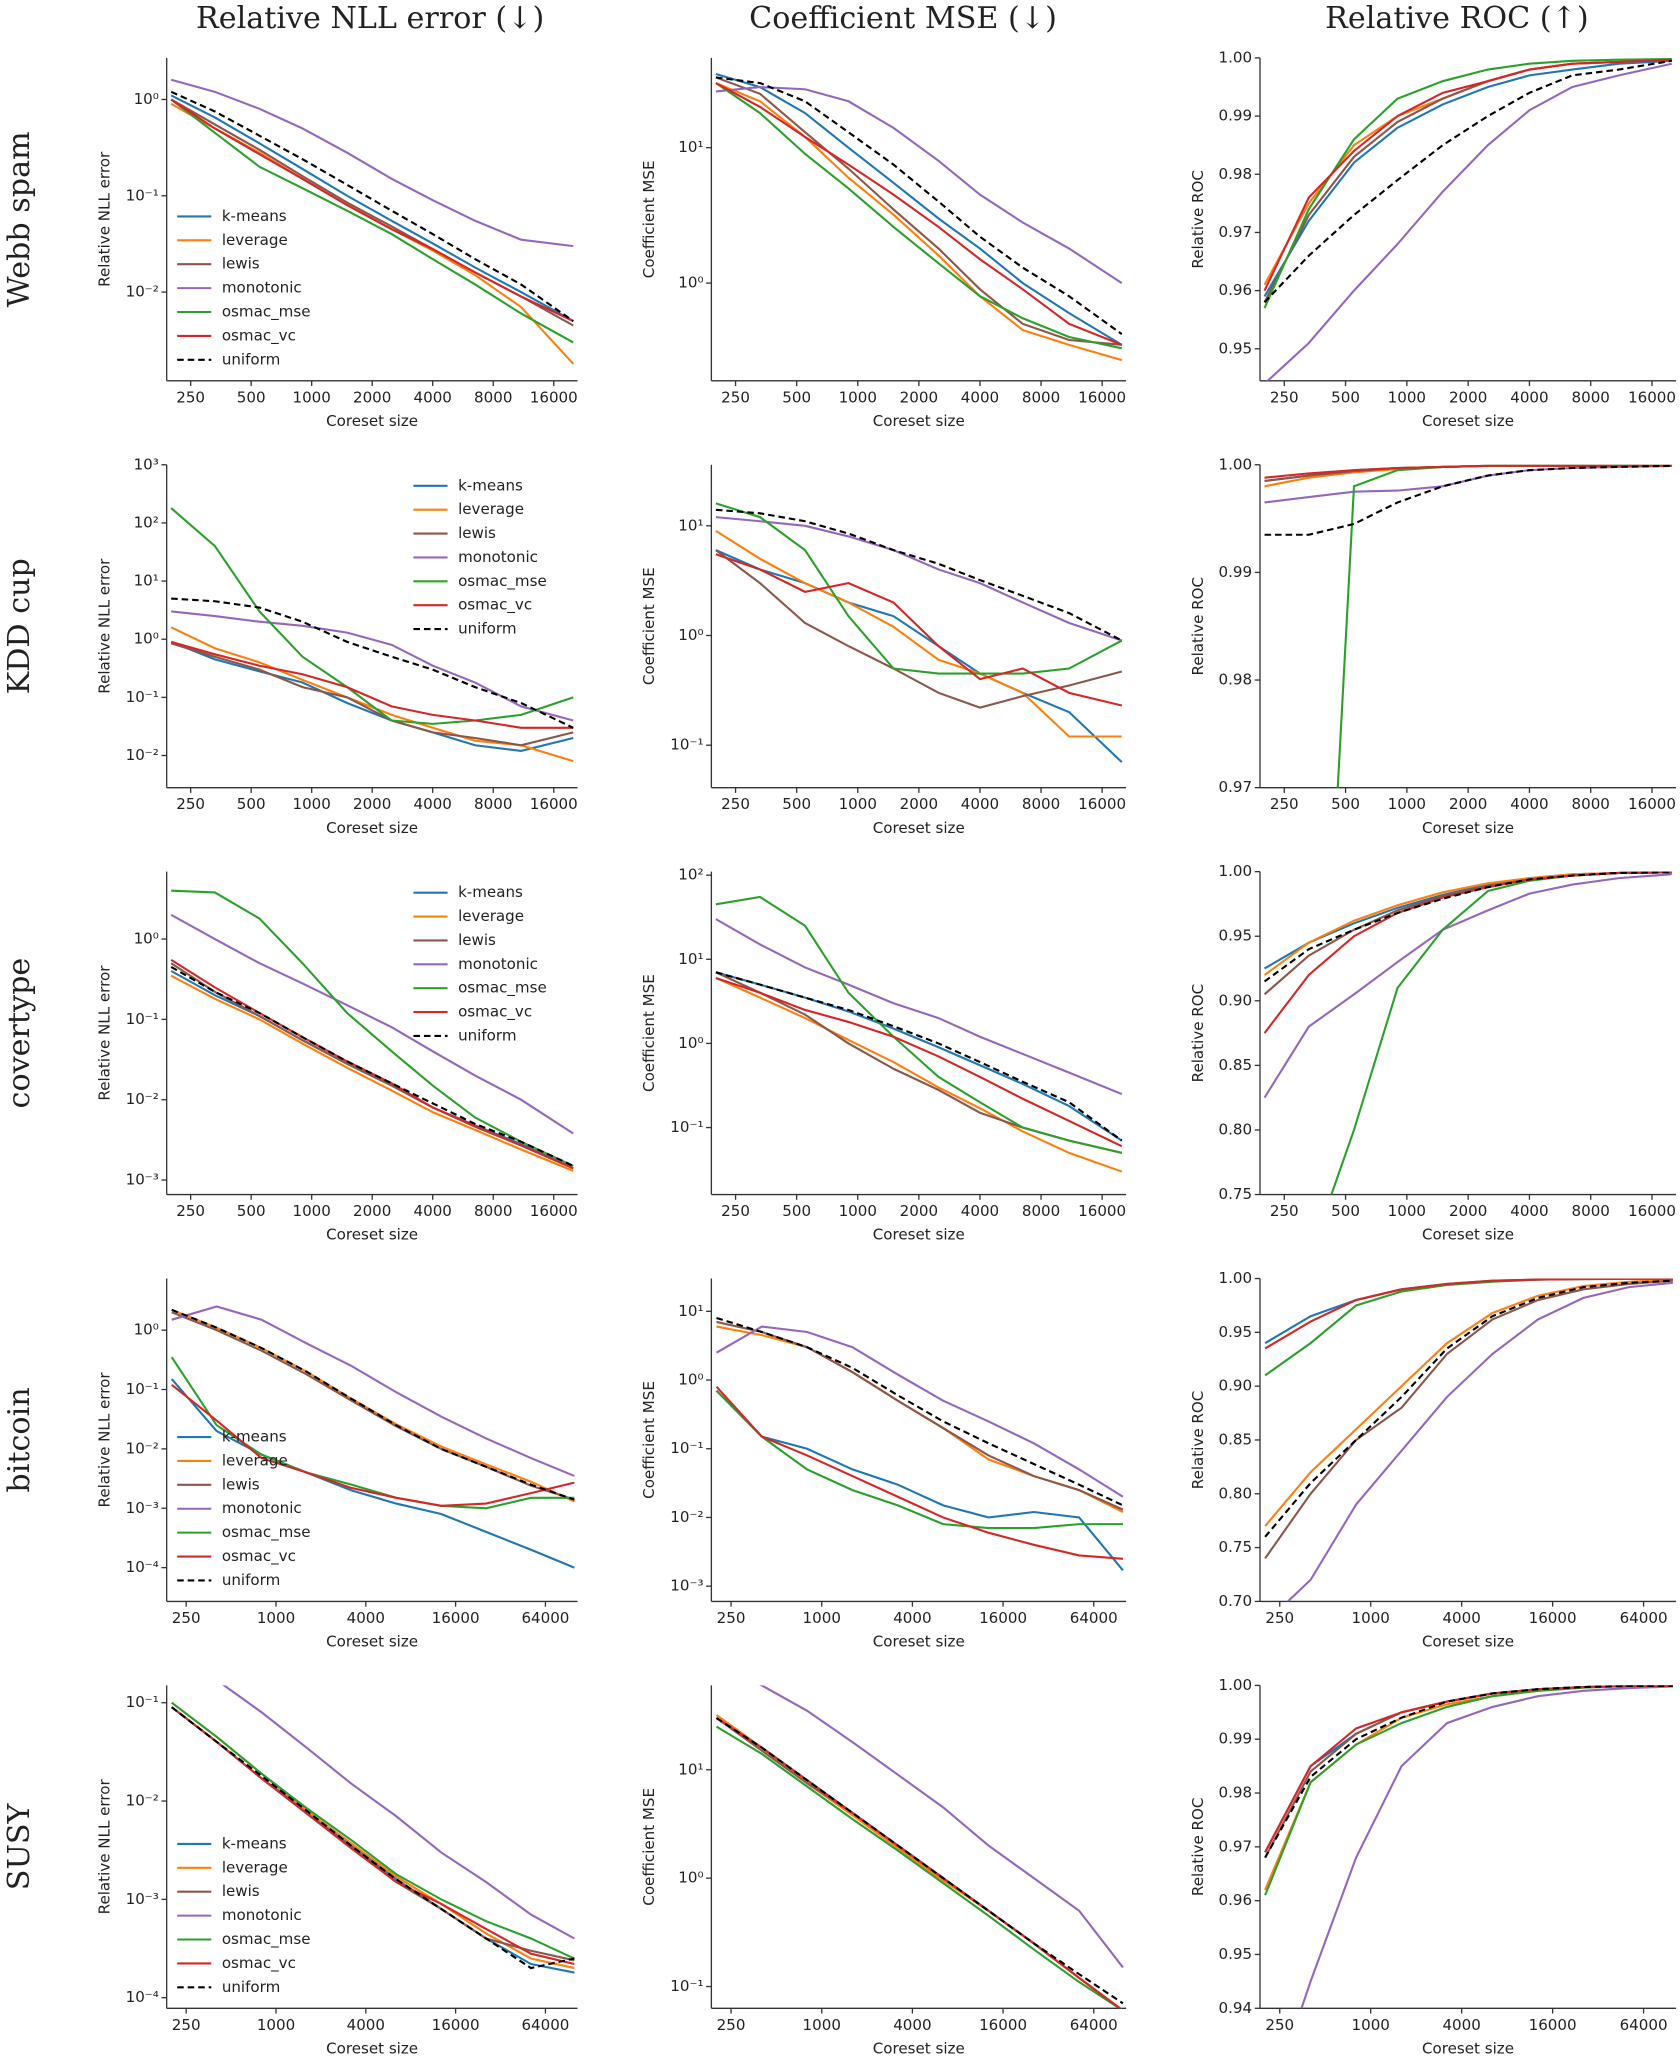 The height and width of the screenshot is (2057, 1680). What do you see at coordinates (1236, 1954) in the screenshot?
I see `y-tick-label: 0.95` at bounding box center [1236, 1954].